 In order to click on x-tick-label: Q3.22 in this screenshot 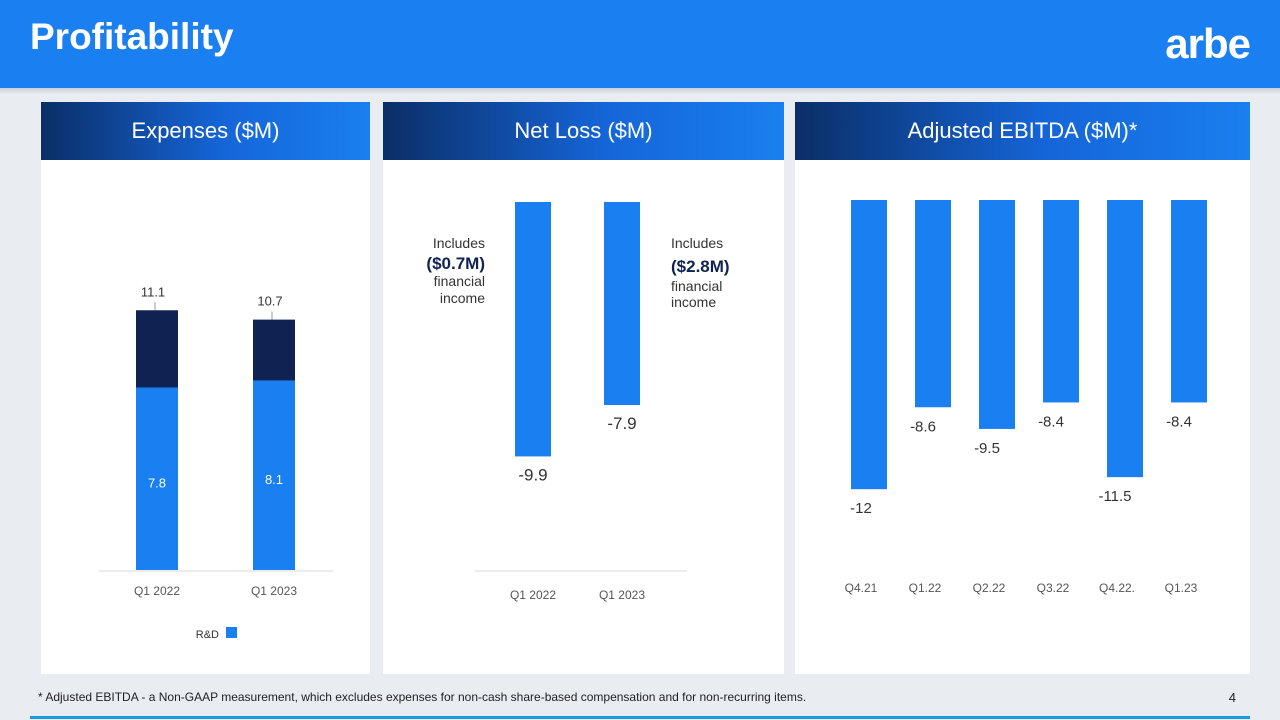, I will do `click(1053, 588)`.